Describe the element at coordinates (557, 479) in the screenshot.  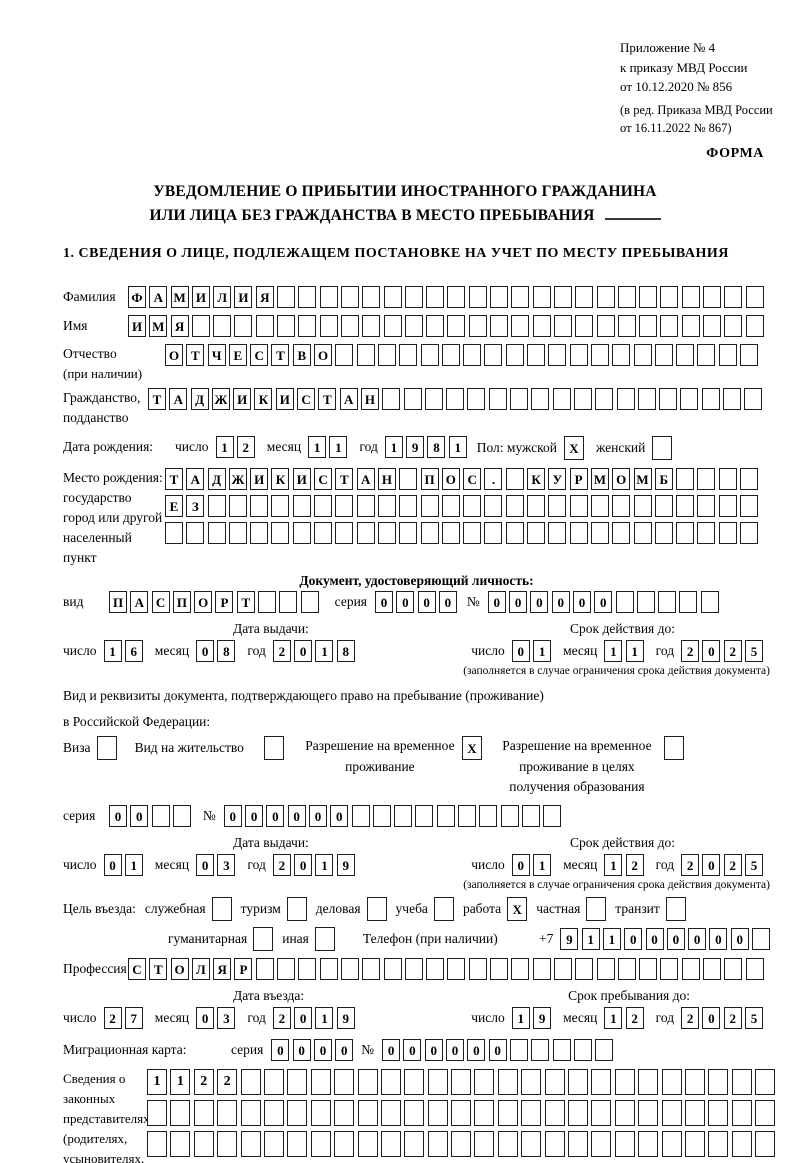
I see `form-cell: У` at that location.